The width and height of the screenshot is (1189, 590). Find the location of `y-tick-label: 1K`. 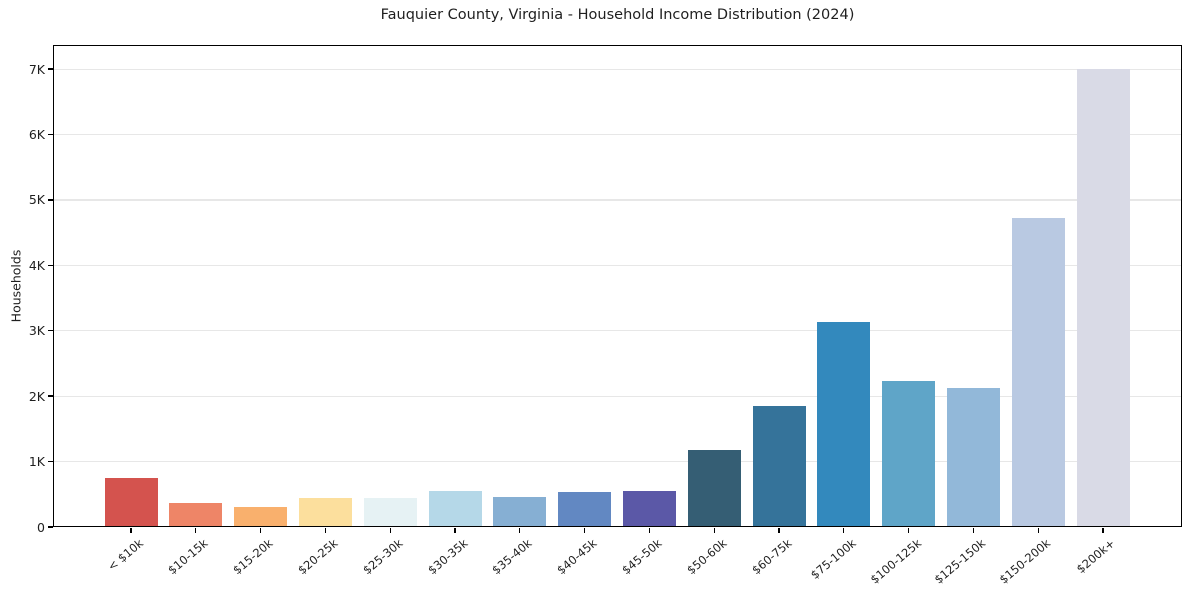

y-tick-label: 1K is located at coordinates (36, 462).